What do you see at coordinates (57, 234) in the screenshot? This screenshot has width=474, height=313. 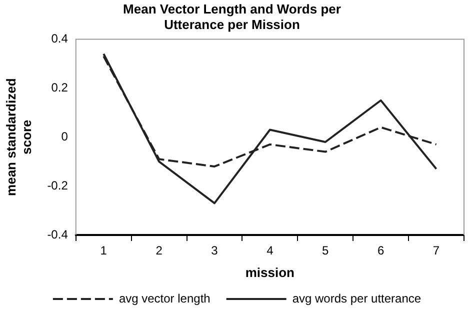 I see `y-tick-label: -0.4` at bounding box center [57, 234].